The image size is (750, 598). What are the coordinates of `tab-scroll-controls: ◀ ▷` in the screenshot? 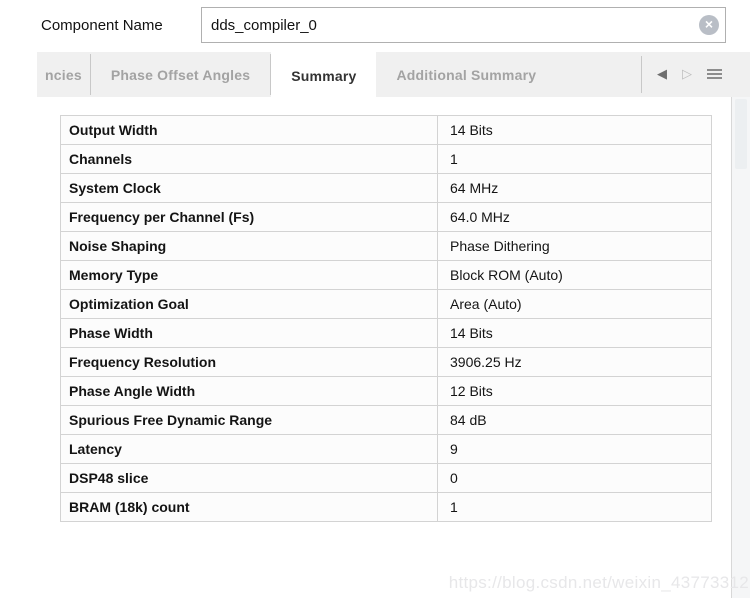 It's located at (695, 74).